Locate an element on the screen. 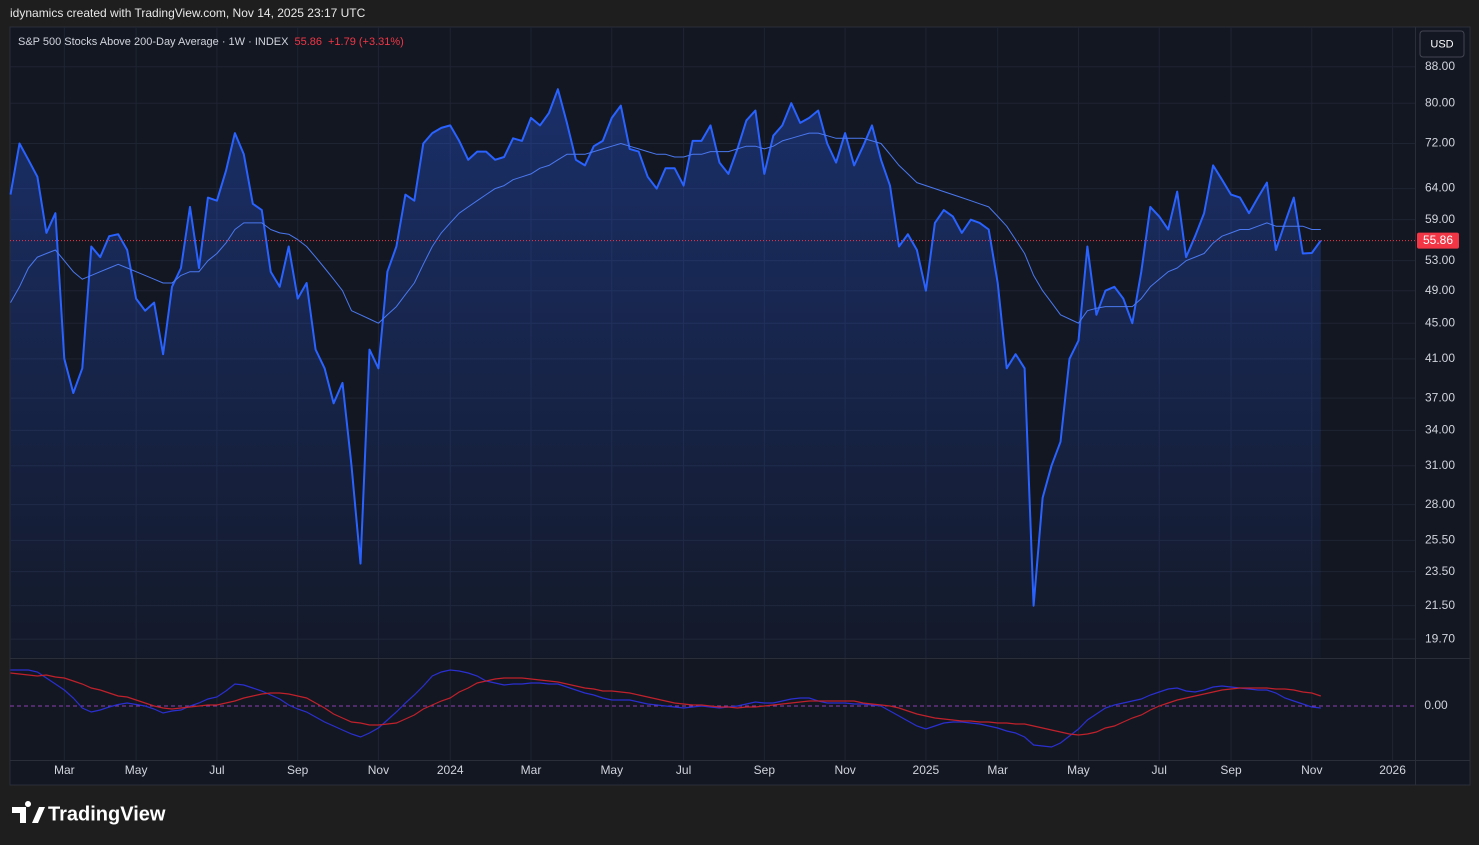  currency-label: USD is located at coordinates (1441, 44).